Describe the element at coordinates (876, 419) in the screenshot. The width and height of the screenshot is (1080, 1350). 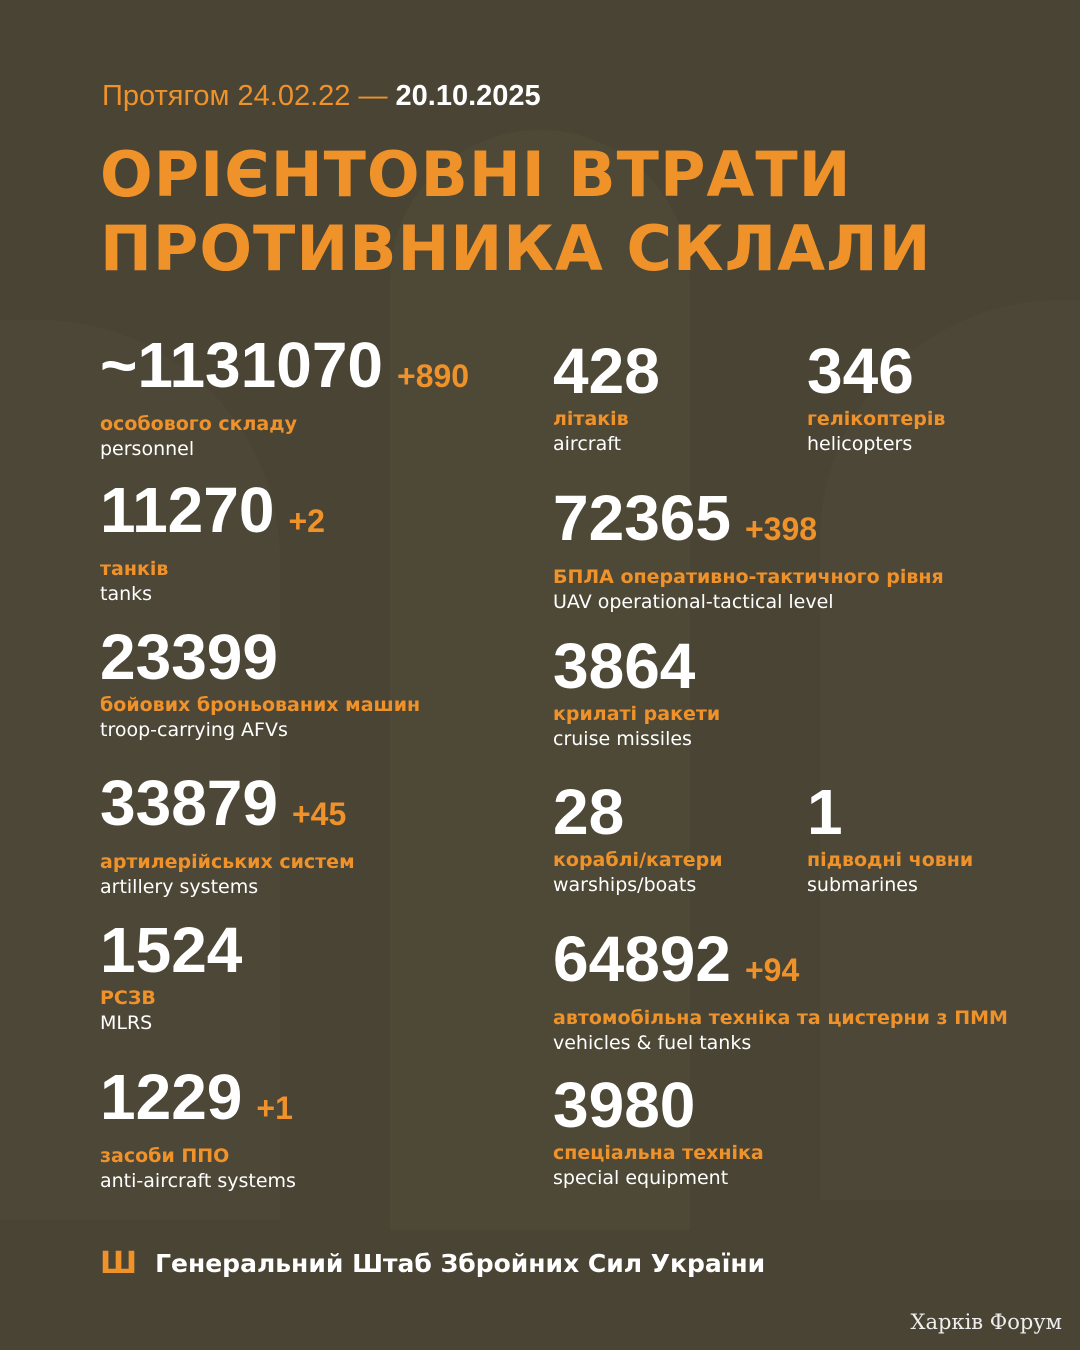
I see `stat-label-ua: гелікоптерів` at that location.